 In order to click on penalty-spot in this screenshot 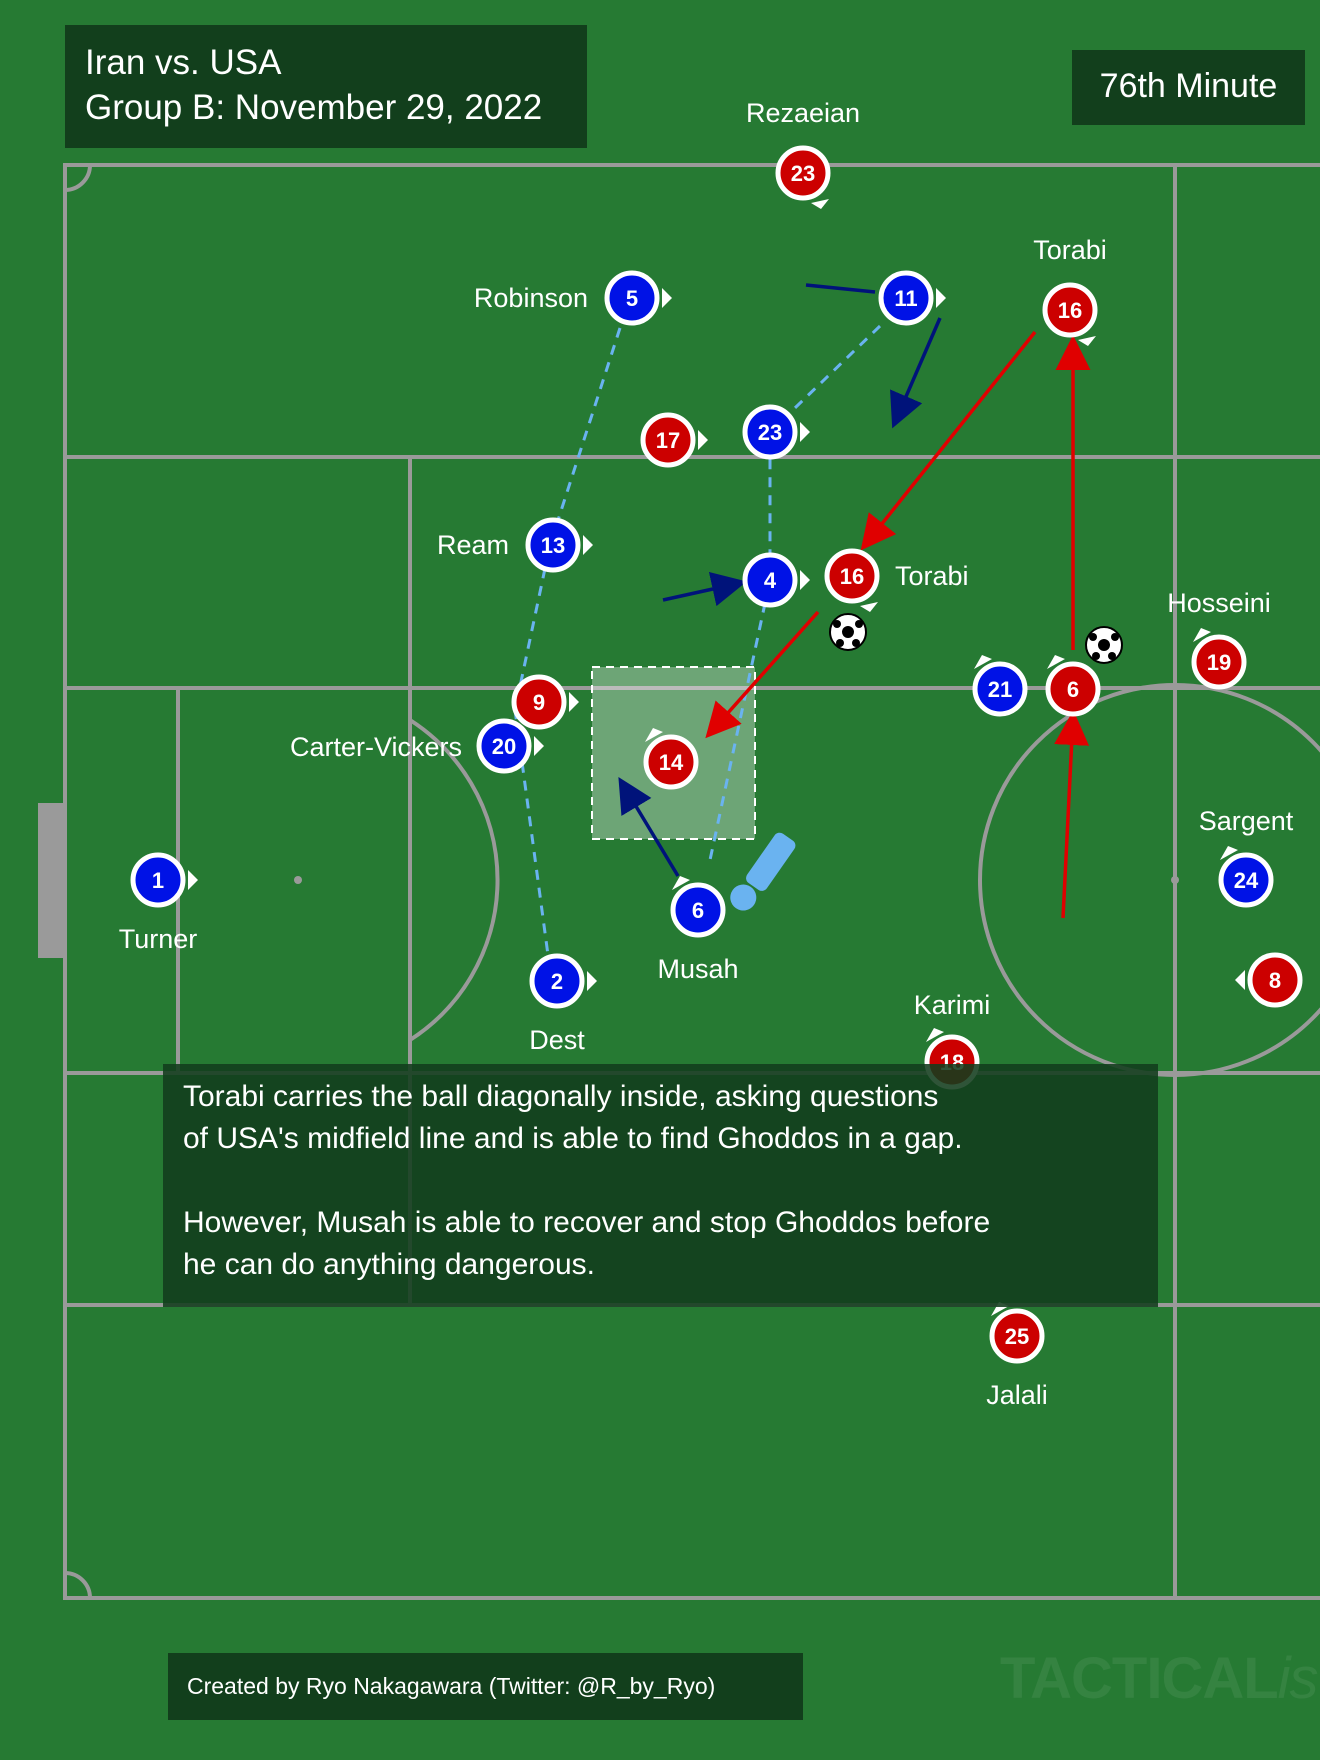, I will do `click(298, 880)`.